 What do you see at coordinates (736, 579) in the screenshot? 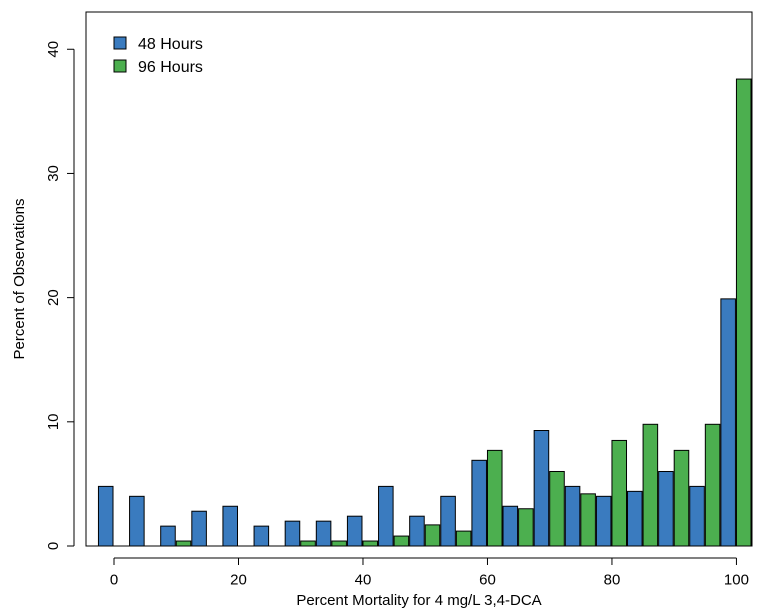
I see `x-tick-label: 100` at bounding box center [736, 579].